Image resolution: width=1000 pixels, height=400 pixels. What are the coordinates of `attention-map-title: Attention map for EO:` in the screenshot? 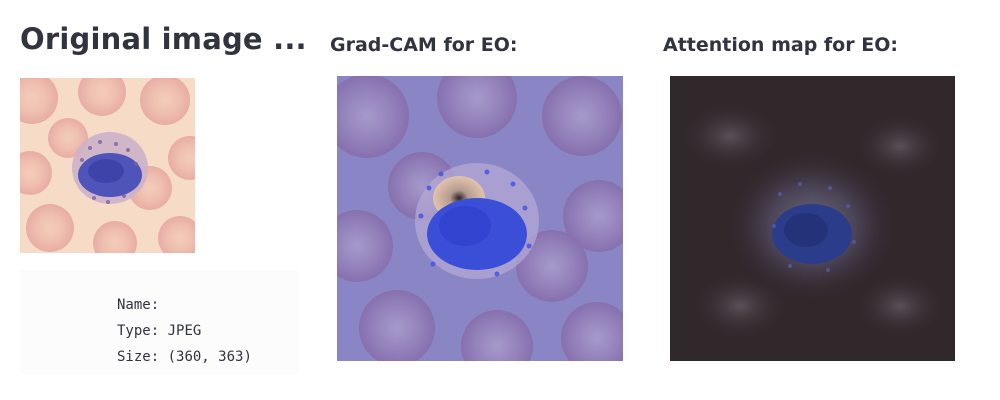 It's located at (780, 45).